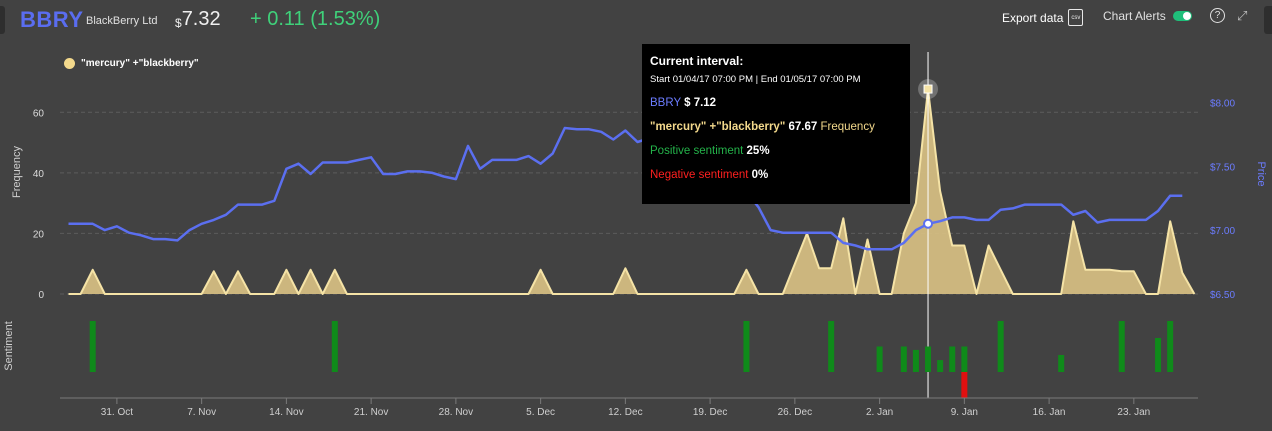 The image size is (1272, 431). Describe the element at coordinates (39, 113) in the screenshot. I see `frequency-tick-label: 60` at that location.